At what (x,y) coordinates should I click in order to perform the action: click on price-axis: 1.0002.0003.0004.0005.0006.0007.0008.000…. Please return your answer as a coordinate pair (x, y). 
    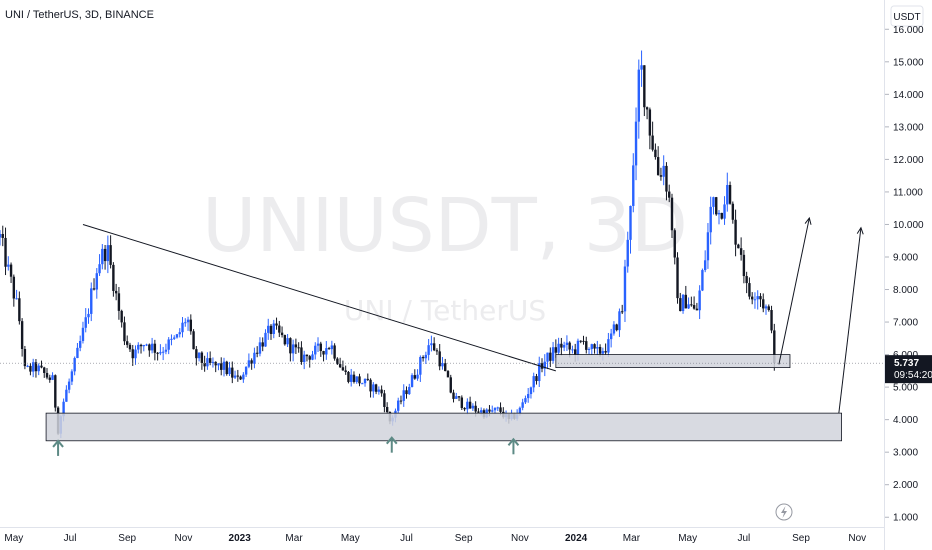
    Looking at the image, I should click on (904, 274).